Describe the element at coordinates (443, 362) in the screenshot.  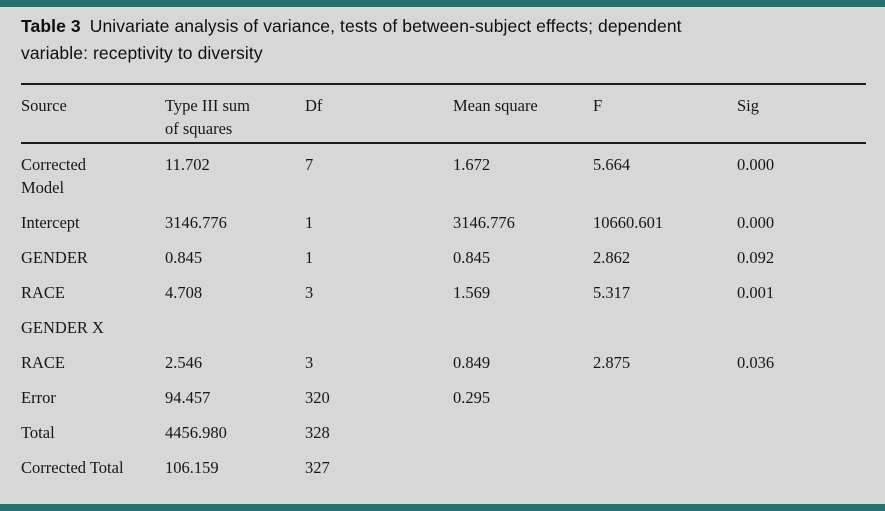
I see `table-row: RACE 2.546 3 0.849 2.875 0.036` at that location.